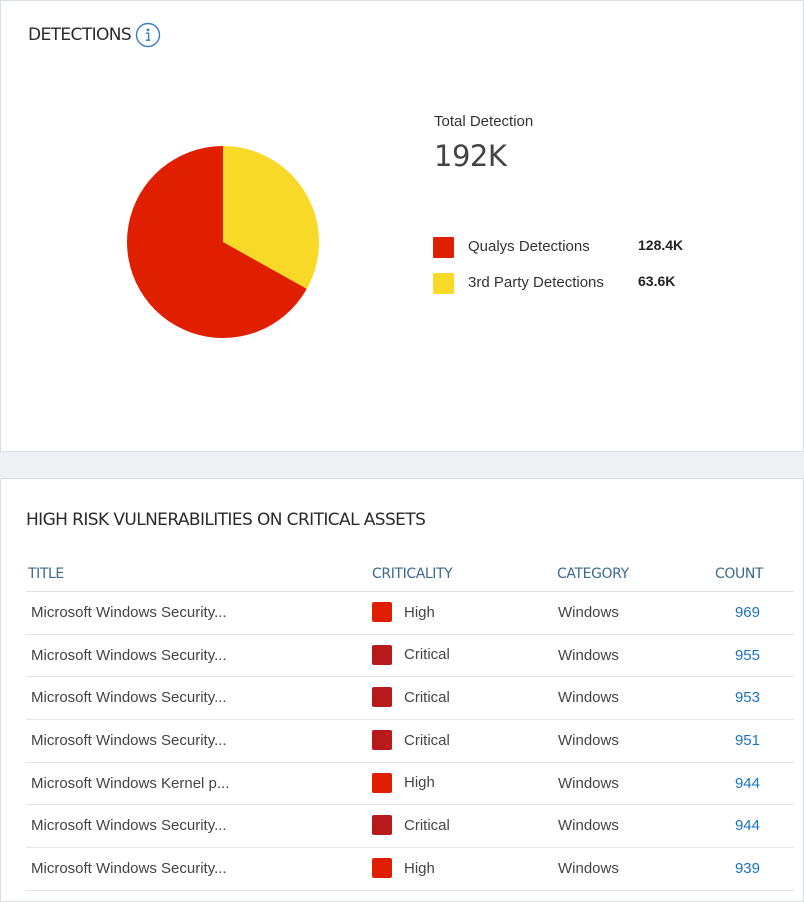  Describe the element at coordinates (80, 35) in the screenshot. I see `detections-title: DETECTIONS` at that location.